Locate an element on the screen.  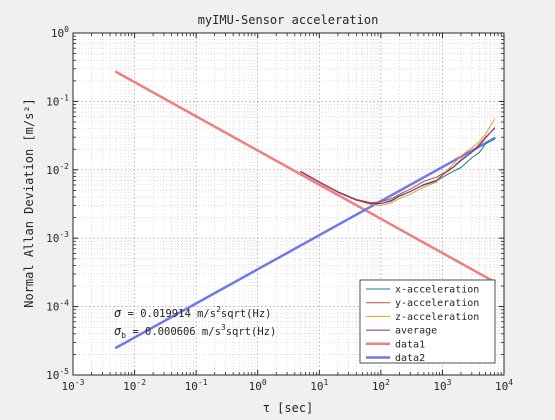
chart-title: myIMU-Sensor acceleration is located at coordinates (288, 20).